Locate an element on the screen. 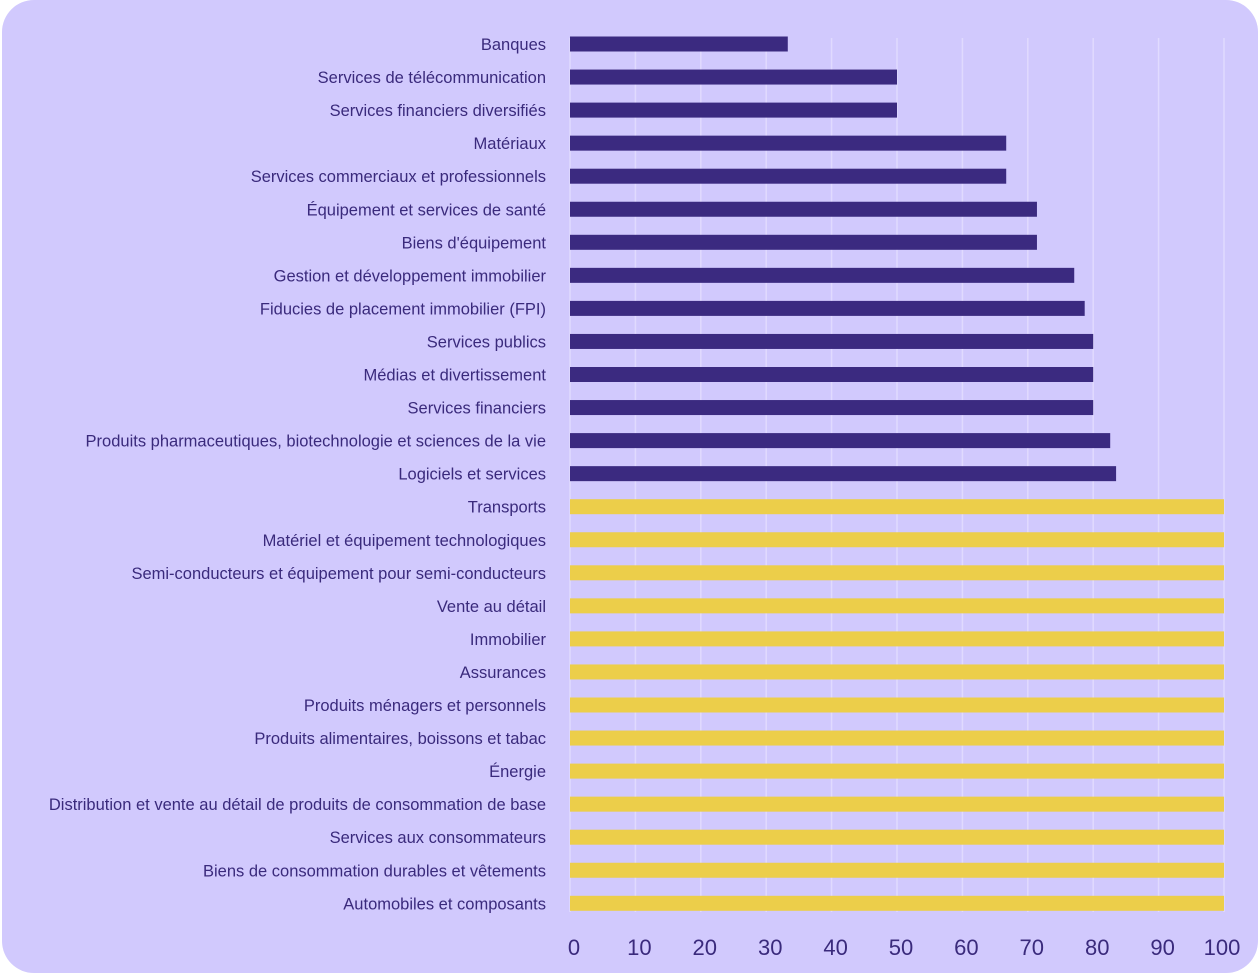 The image size is (1260, 975). x-tick-label: 50 is located at coordinates (901, 947).